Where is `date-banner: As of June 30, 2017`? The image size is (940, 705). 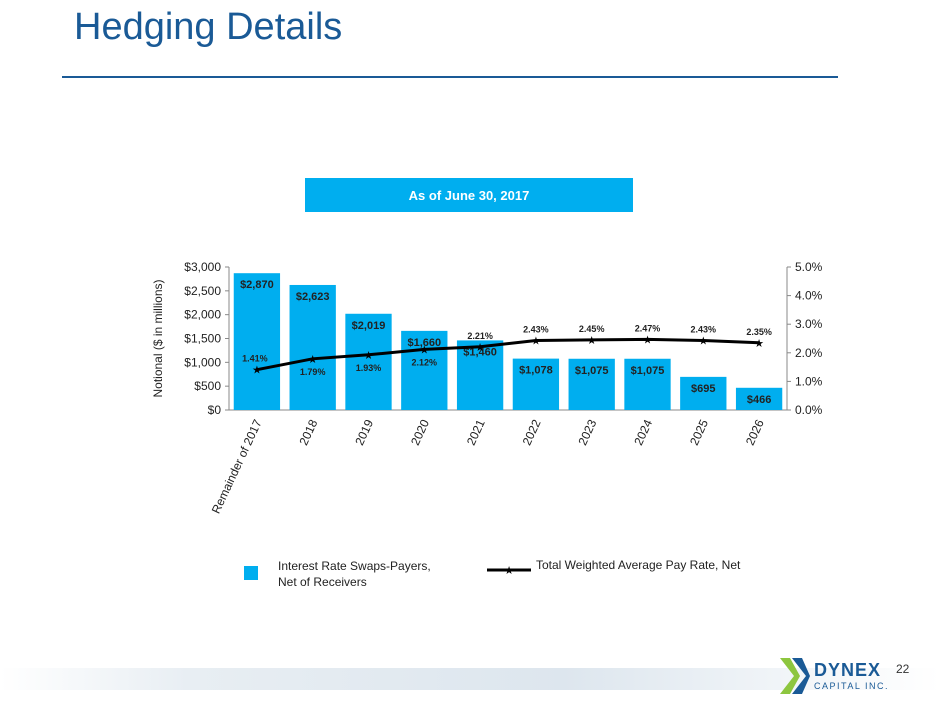
date-banner: As of June 30, 2017 is located at coordinates (469, 195).